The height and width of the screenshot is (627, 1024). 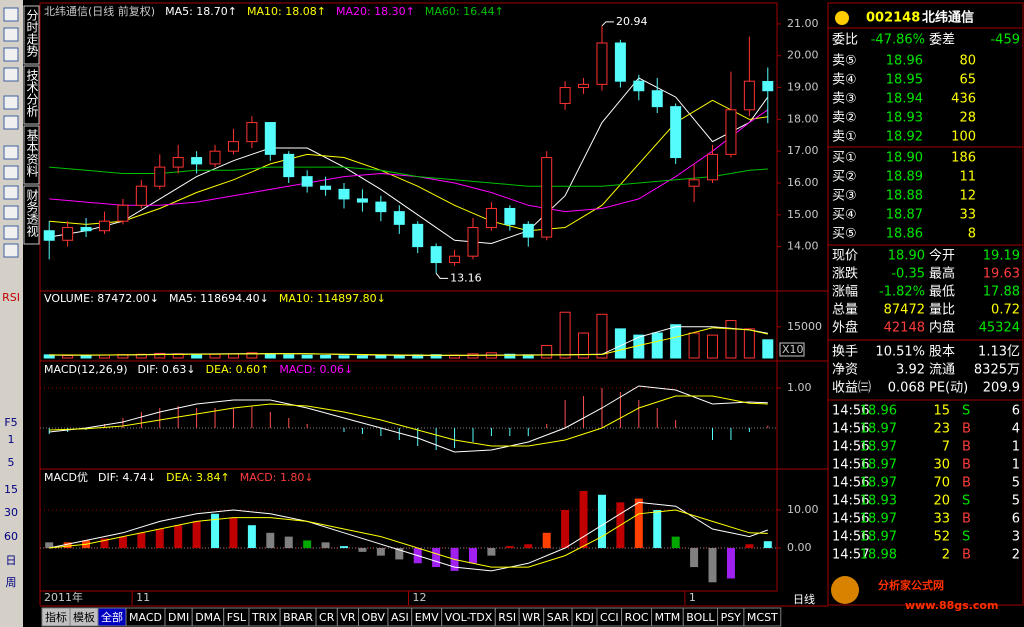 I want to click on toolbar-label: 60, so click(x=11, y=536).